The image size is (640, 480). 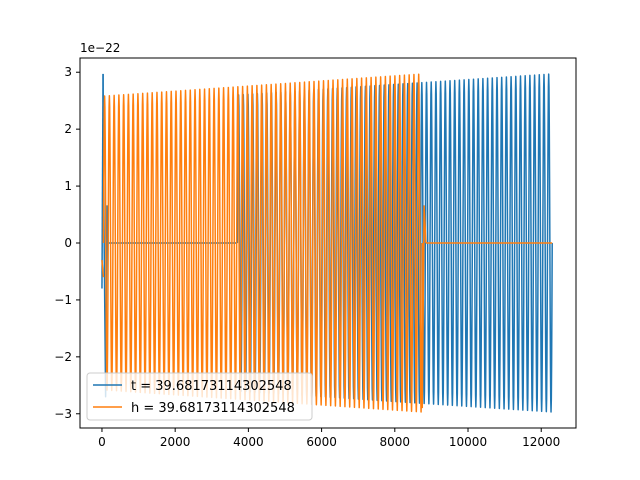 I want to click on y-tick-label: 0, so click(x=68, y=243).